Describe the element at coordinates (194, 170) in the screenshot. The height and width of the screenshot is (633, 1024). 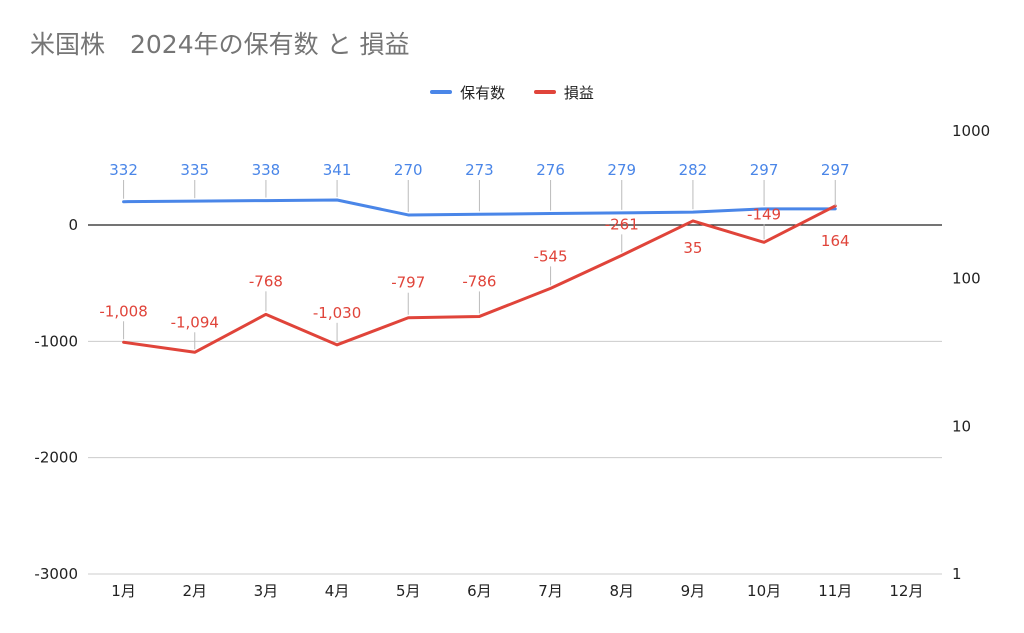
I see `data-label-holdings: 335` at that location.